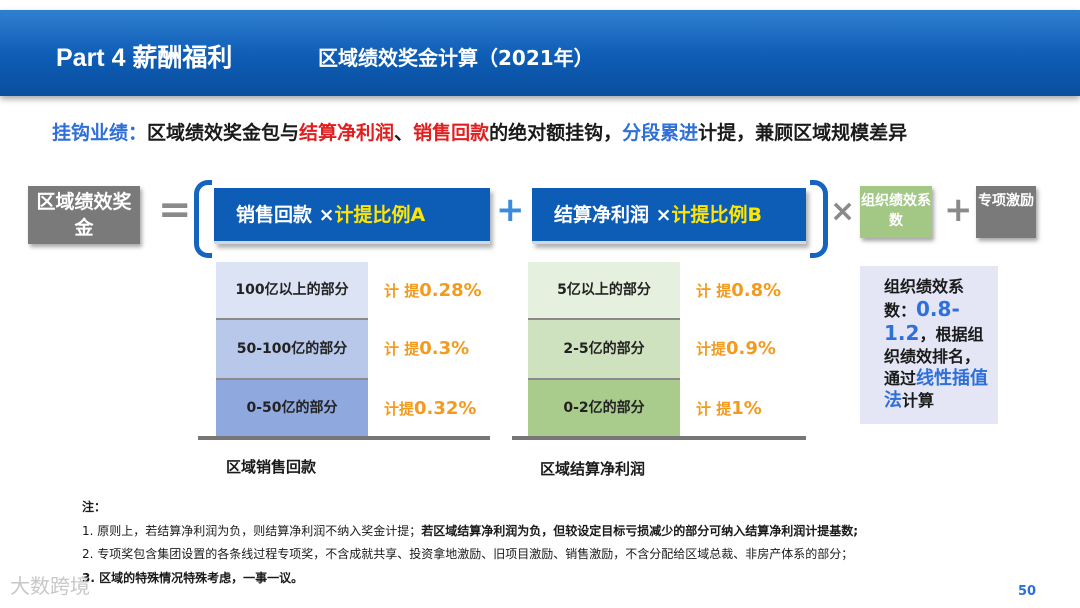 The image size is (1080, 608). I want to click on sales-tier-1: 100亿以上的部分, so click(292, 291).